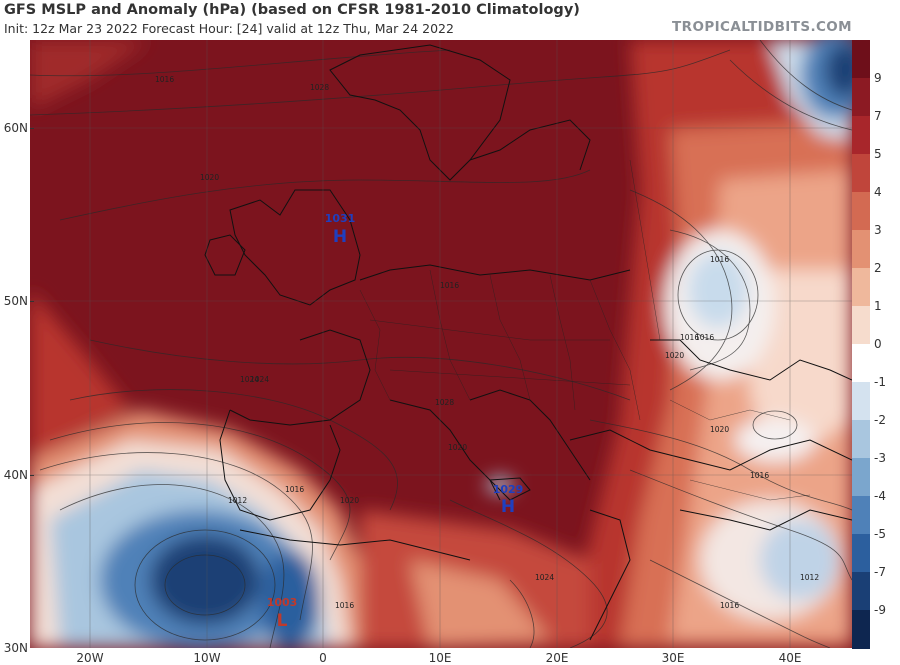 Image resolution: width=900 pixels, height=665 pixels. What do you see at coordinates (15, 301) in the screenshot?
I see `lat-label-50n: 50N` at bounding box center [15, 301].